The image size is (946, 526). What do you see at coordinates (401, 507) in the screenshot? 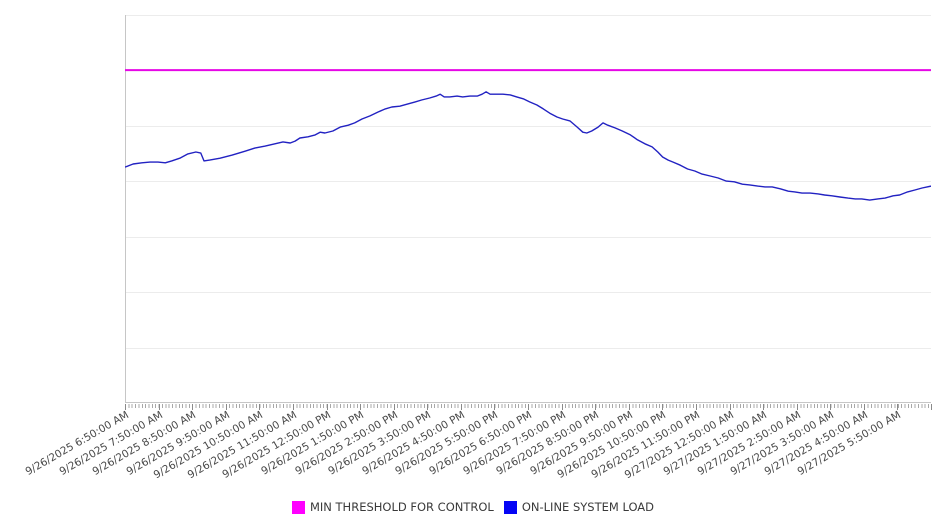
I see `legend-label-min-threshold: MIN THRESHOLD FOR CONTROL` at bounding box center [401, 507].